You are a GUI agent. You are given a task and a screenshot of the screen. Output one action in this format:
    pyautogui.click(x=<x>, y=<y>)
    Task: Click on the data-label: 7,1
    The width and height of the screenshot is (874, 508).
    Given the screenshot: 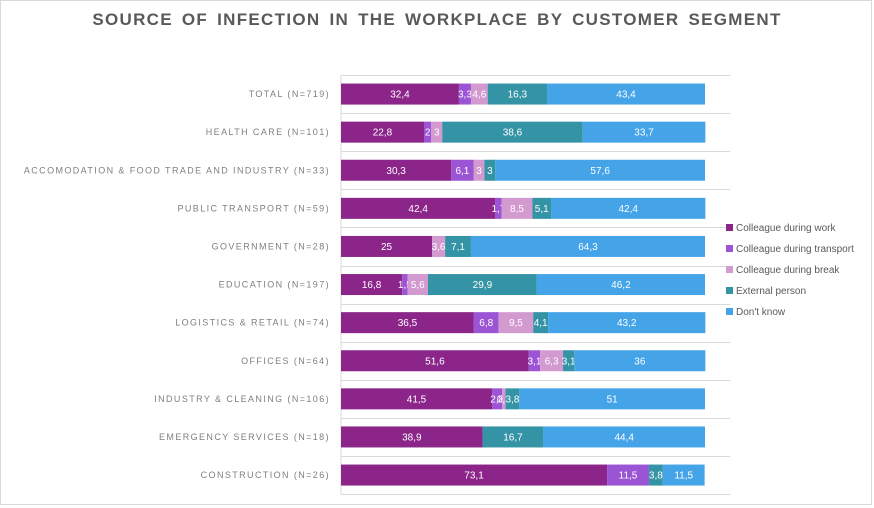 What is the action you would take?
    pyautogui.click(x=458, y=247)
    